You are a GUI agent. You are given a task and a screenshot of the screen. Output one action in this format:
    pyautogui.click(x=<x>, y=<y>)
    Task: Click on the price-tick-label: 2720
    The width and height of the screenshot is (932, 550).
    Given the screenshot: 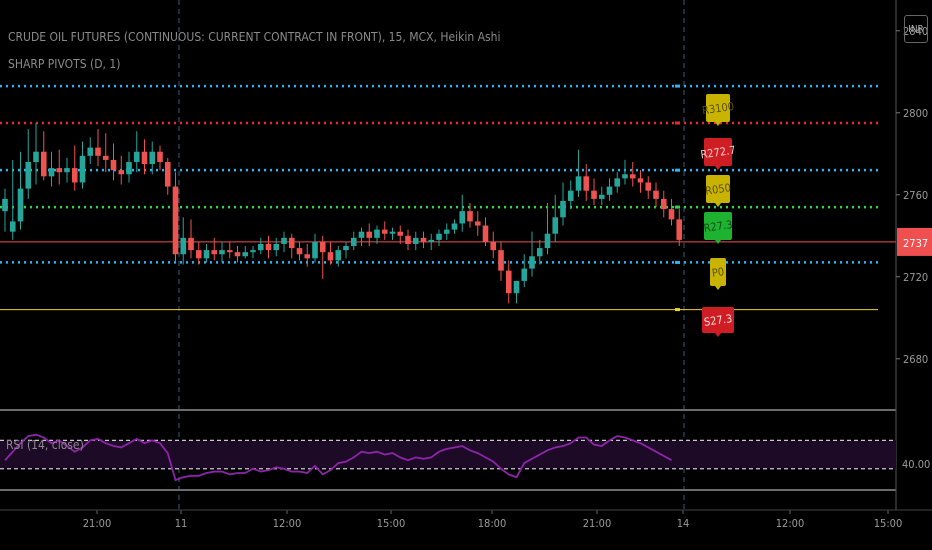 What is the action you would take?
    pyautogui.click(x=915, y=277)
    